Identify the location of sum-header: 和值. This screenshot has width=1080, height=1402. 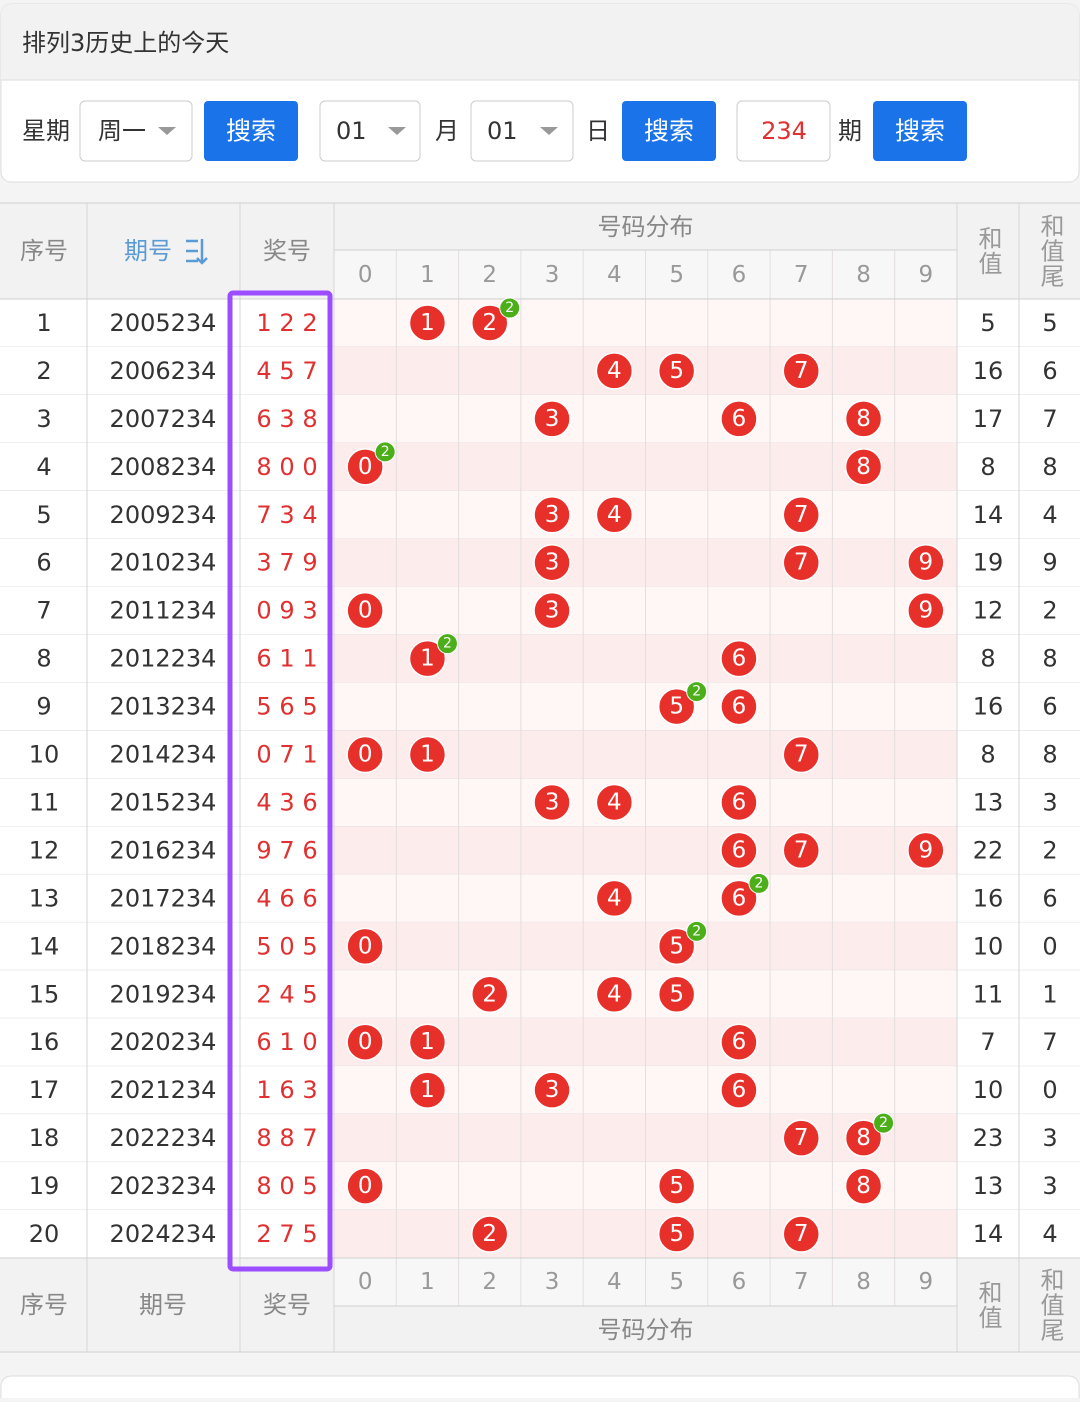
(988, 251).